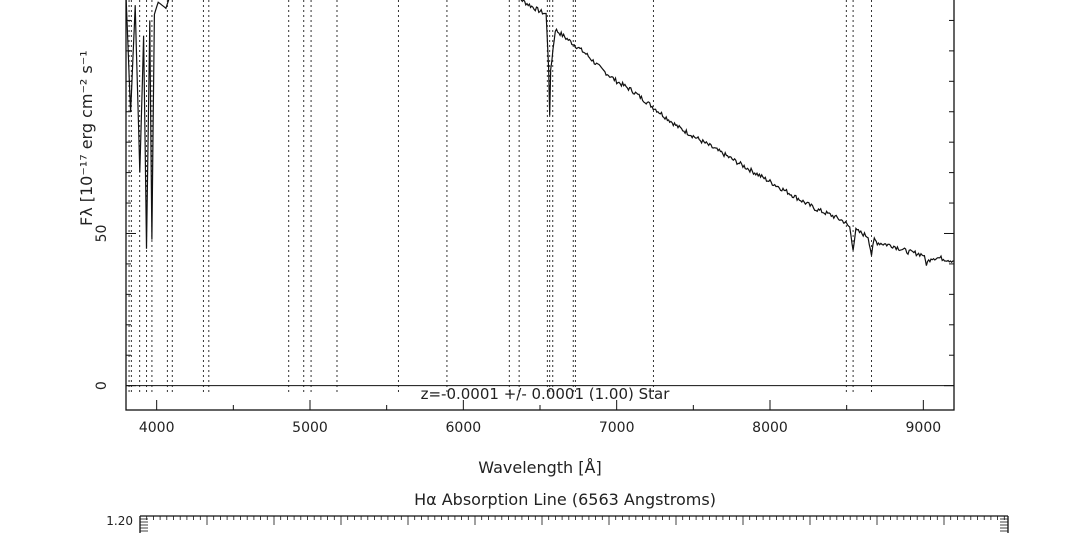 Image resolution: width=1067 pixels, height=533 pixels. Describe the element at coordinates (924, 428) in the screenshot. I see `x-tick-label-9000: 9000` at that location.